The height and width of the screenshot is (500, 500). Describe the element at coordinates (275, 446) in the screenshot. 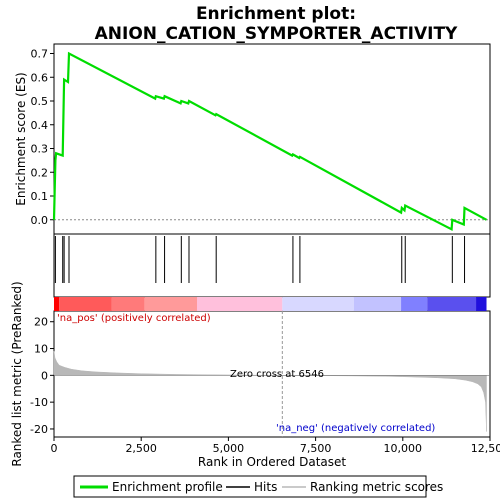

I see `rank-x-axis: 0 2,500 5,000 7,500 10,000 12,500` at that location.